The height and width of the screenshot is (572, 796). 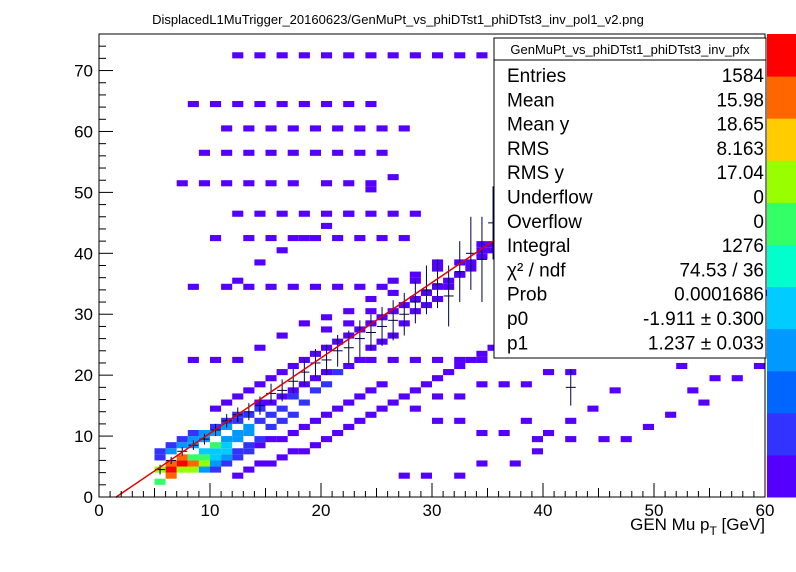 What do you see at coordinates (536, 270) in the screenshot?
I see `stats-row-label: χ² / ndf` at bounding box center [536, 270].